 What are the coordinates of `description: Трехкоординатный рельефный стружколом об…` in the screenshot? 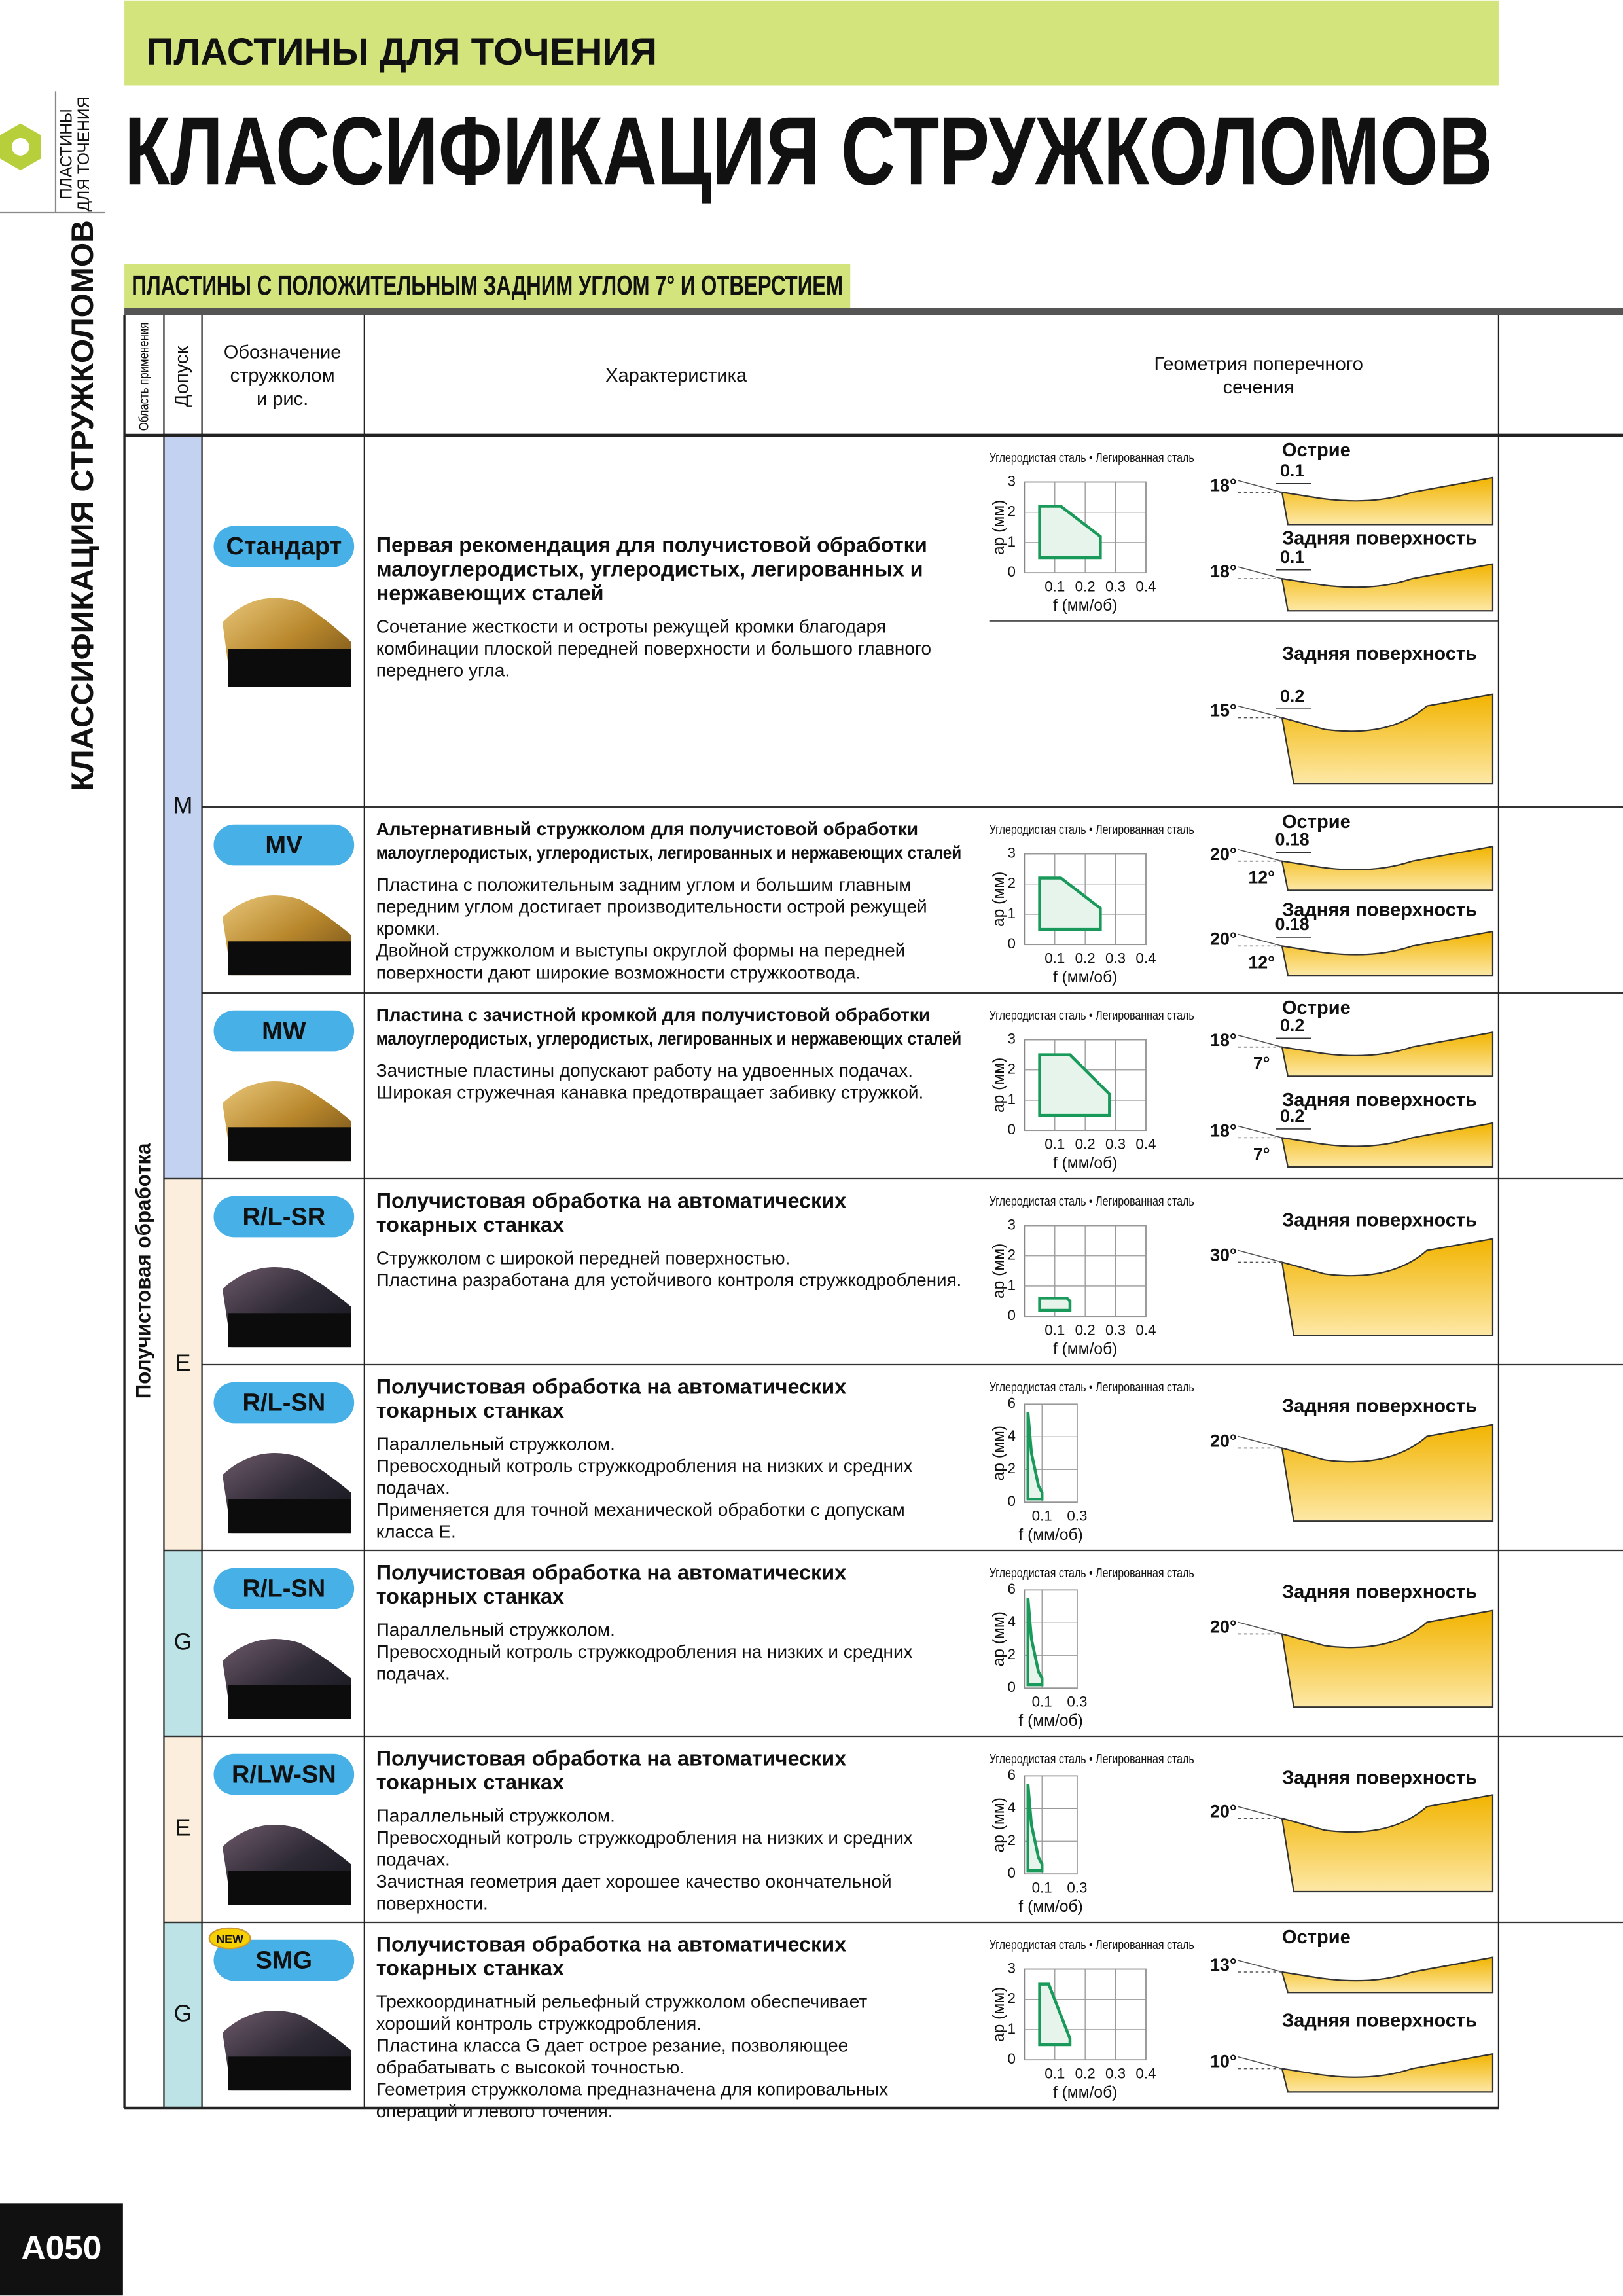 It's located at (622, 2001).